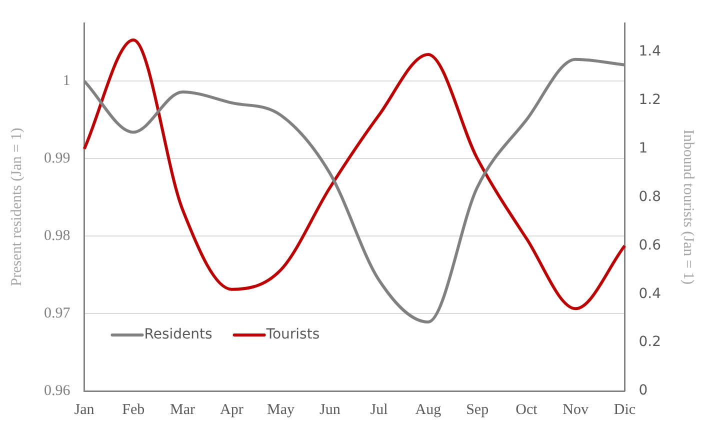  Describe the element at coordinates (178, 334) in the screenshot. I see `legend-label: Residents` at that location.